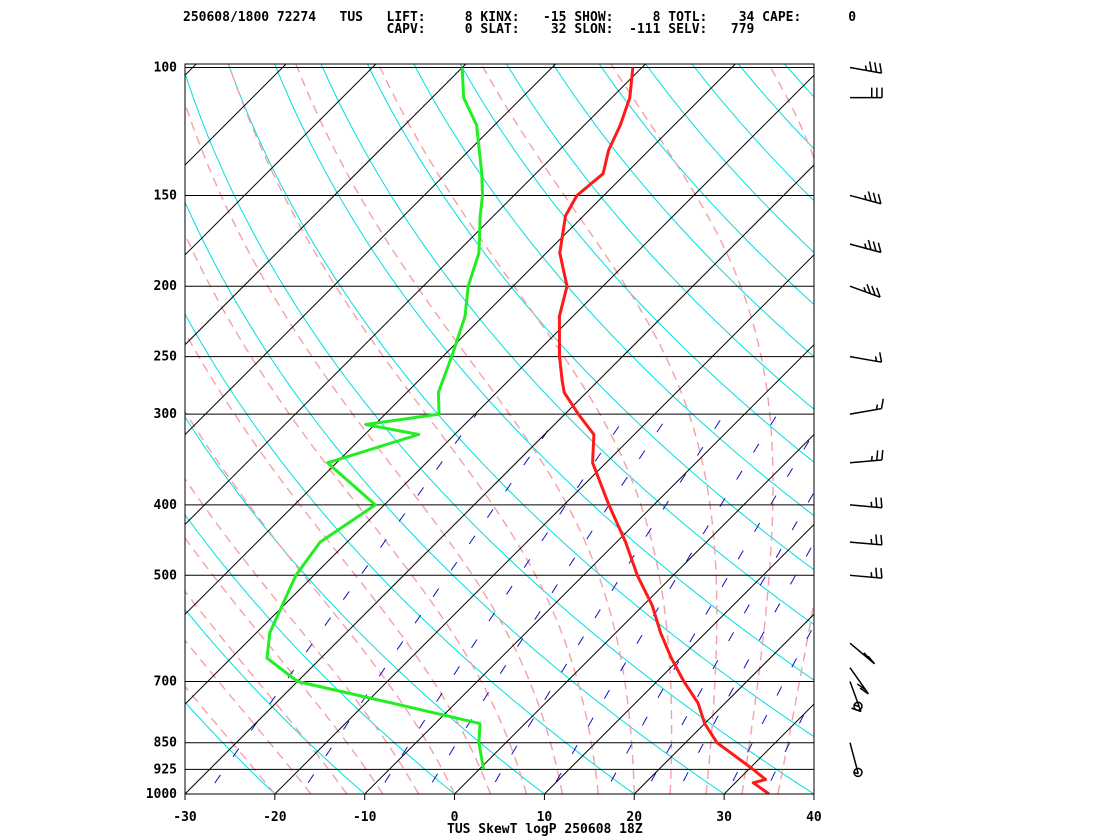  Describe the element at coordinates (185, 817) in the screenshot. I see `temperature-tick-label: -30` at that location.